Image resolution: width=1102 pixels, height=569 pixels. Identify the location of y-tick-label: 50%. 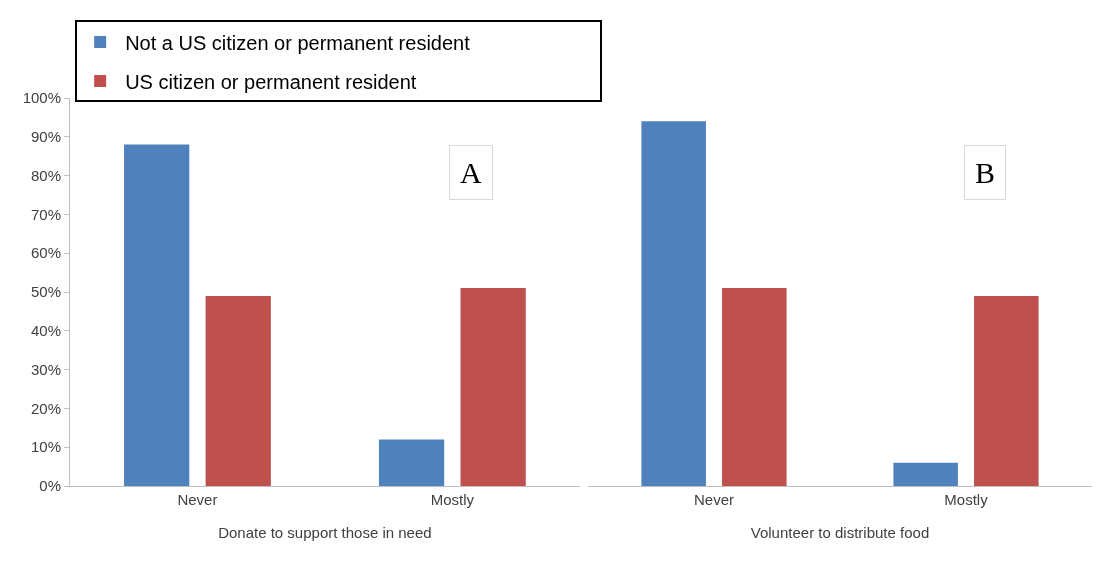
(45, 292).